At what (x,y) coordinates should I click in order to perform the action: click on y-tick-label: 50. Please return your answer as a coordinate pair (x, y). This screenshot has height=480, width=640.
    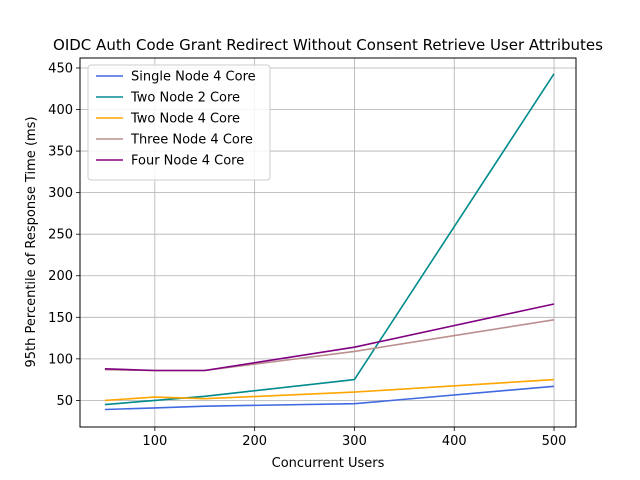
    Looking at the image, I should click on (64, 401).